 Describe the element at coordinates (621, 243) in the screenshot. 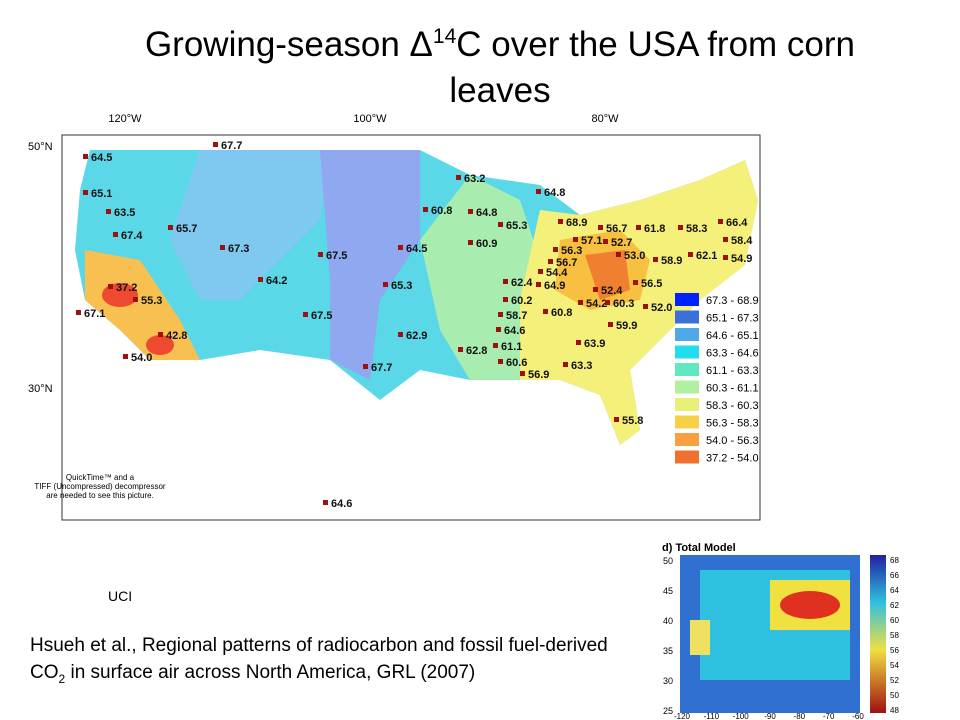

I see `site-value: 52.7` at that location.